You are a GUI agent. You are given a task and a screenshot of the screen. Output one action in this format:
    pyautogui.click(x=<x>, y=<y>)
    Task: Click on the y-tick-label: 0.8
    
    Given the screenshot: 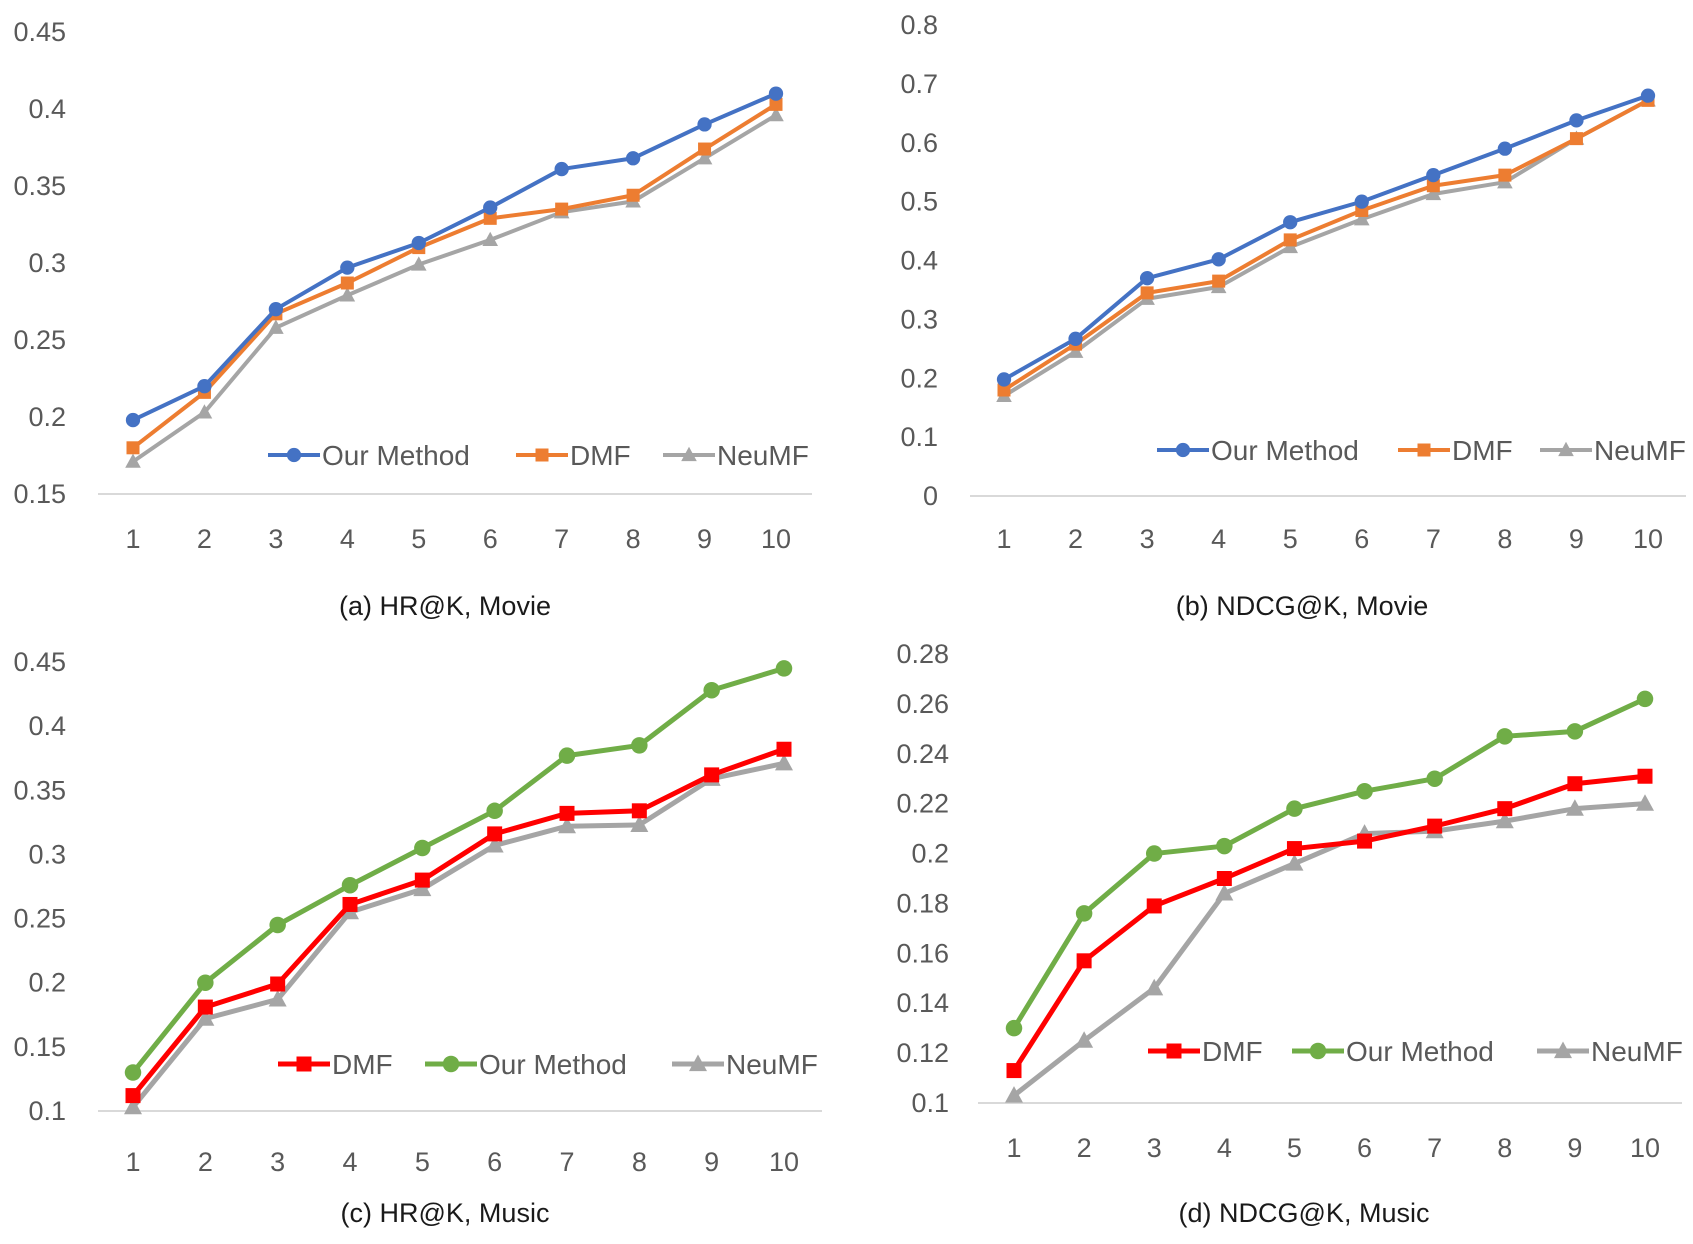 What is the action you would take?
    pyautogui.click(x=919, y=25)
    